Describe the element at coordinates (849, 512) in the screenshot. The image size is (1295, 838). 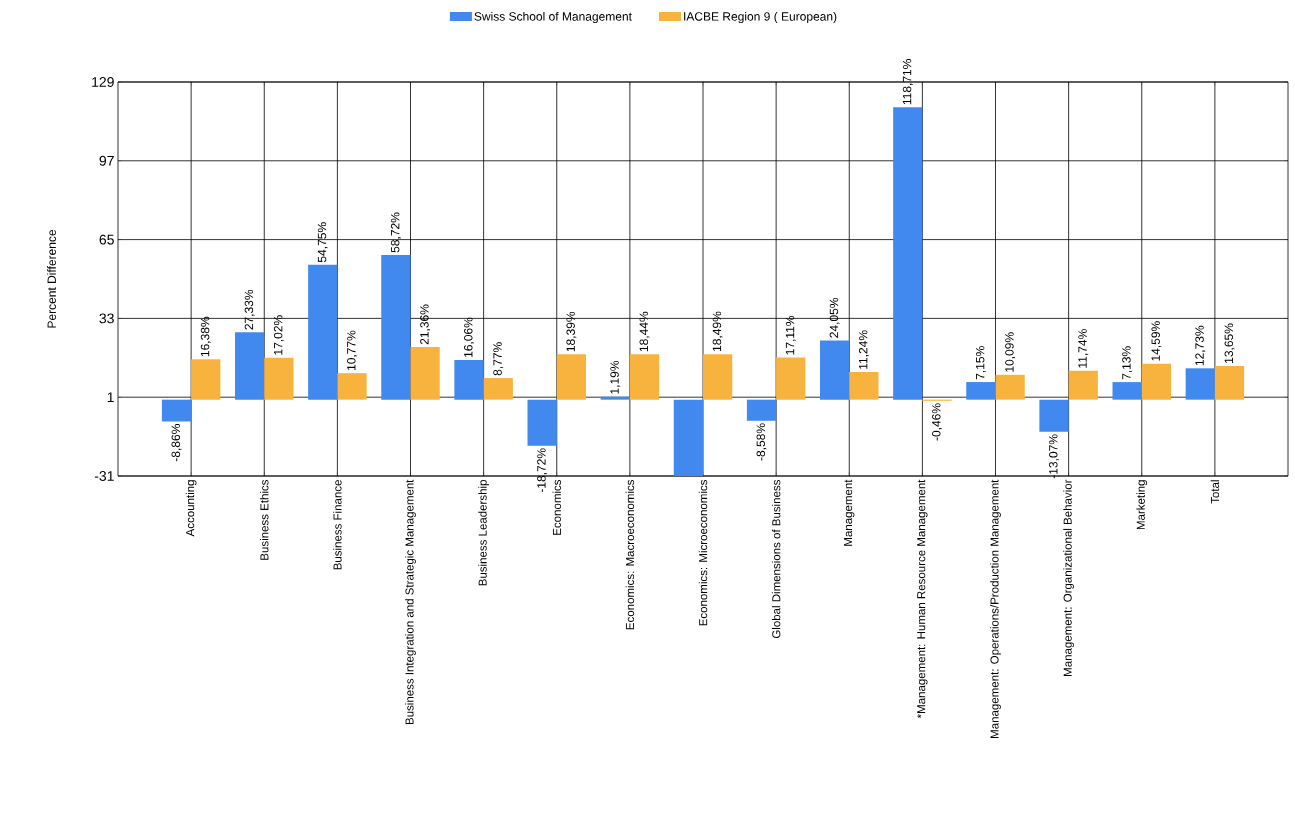
I see `x-tick-label: Management` at that location.